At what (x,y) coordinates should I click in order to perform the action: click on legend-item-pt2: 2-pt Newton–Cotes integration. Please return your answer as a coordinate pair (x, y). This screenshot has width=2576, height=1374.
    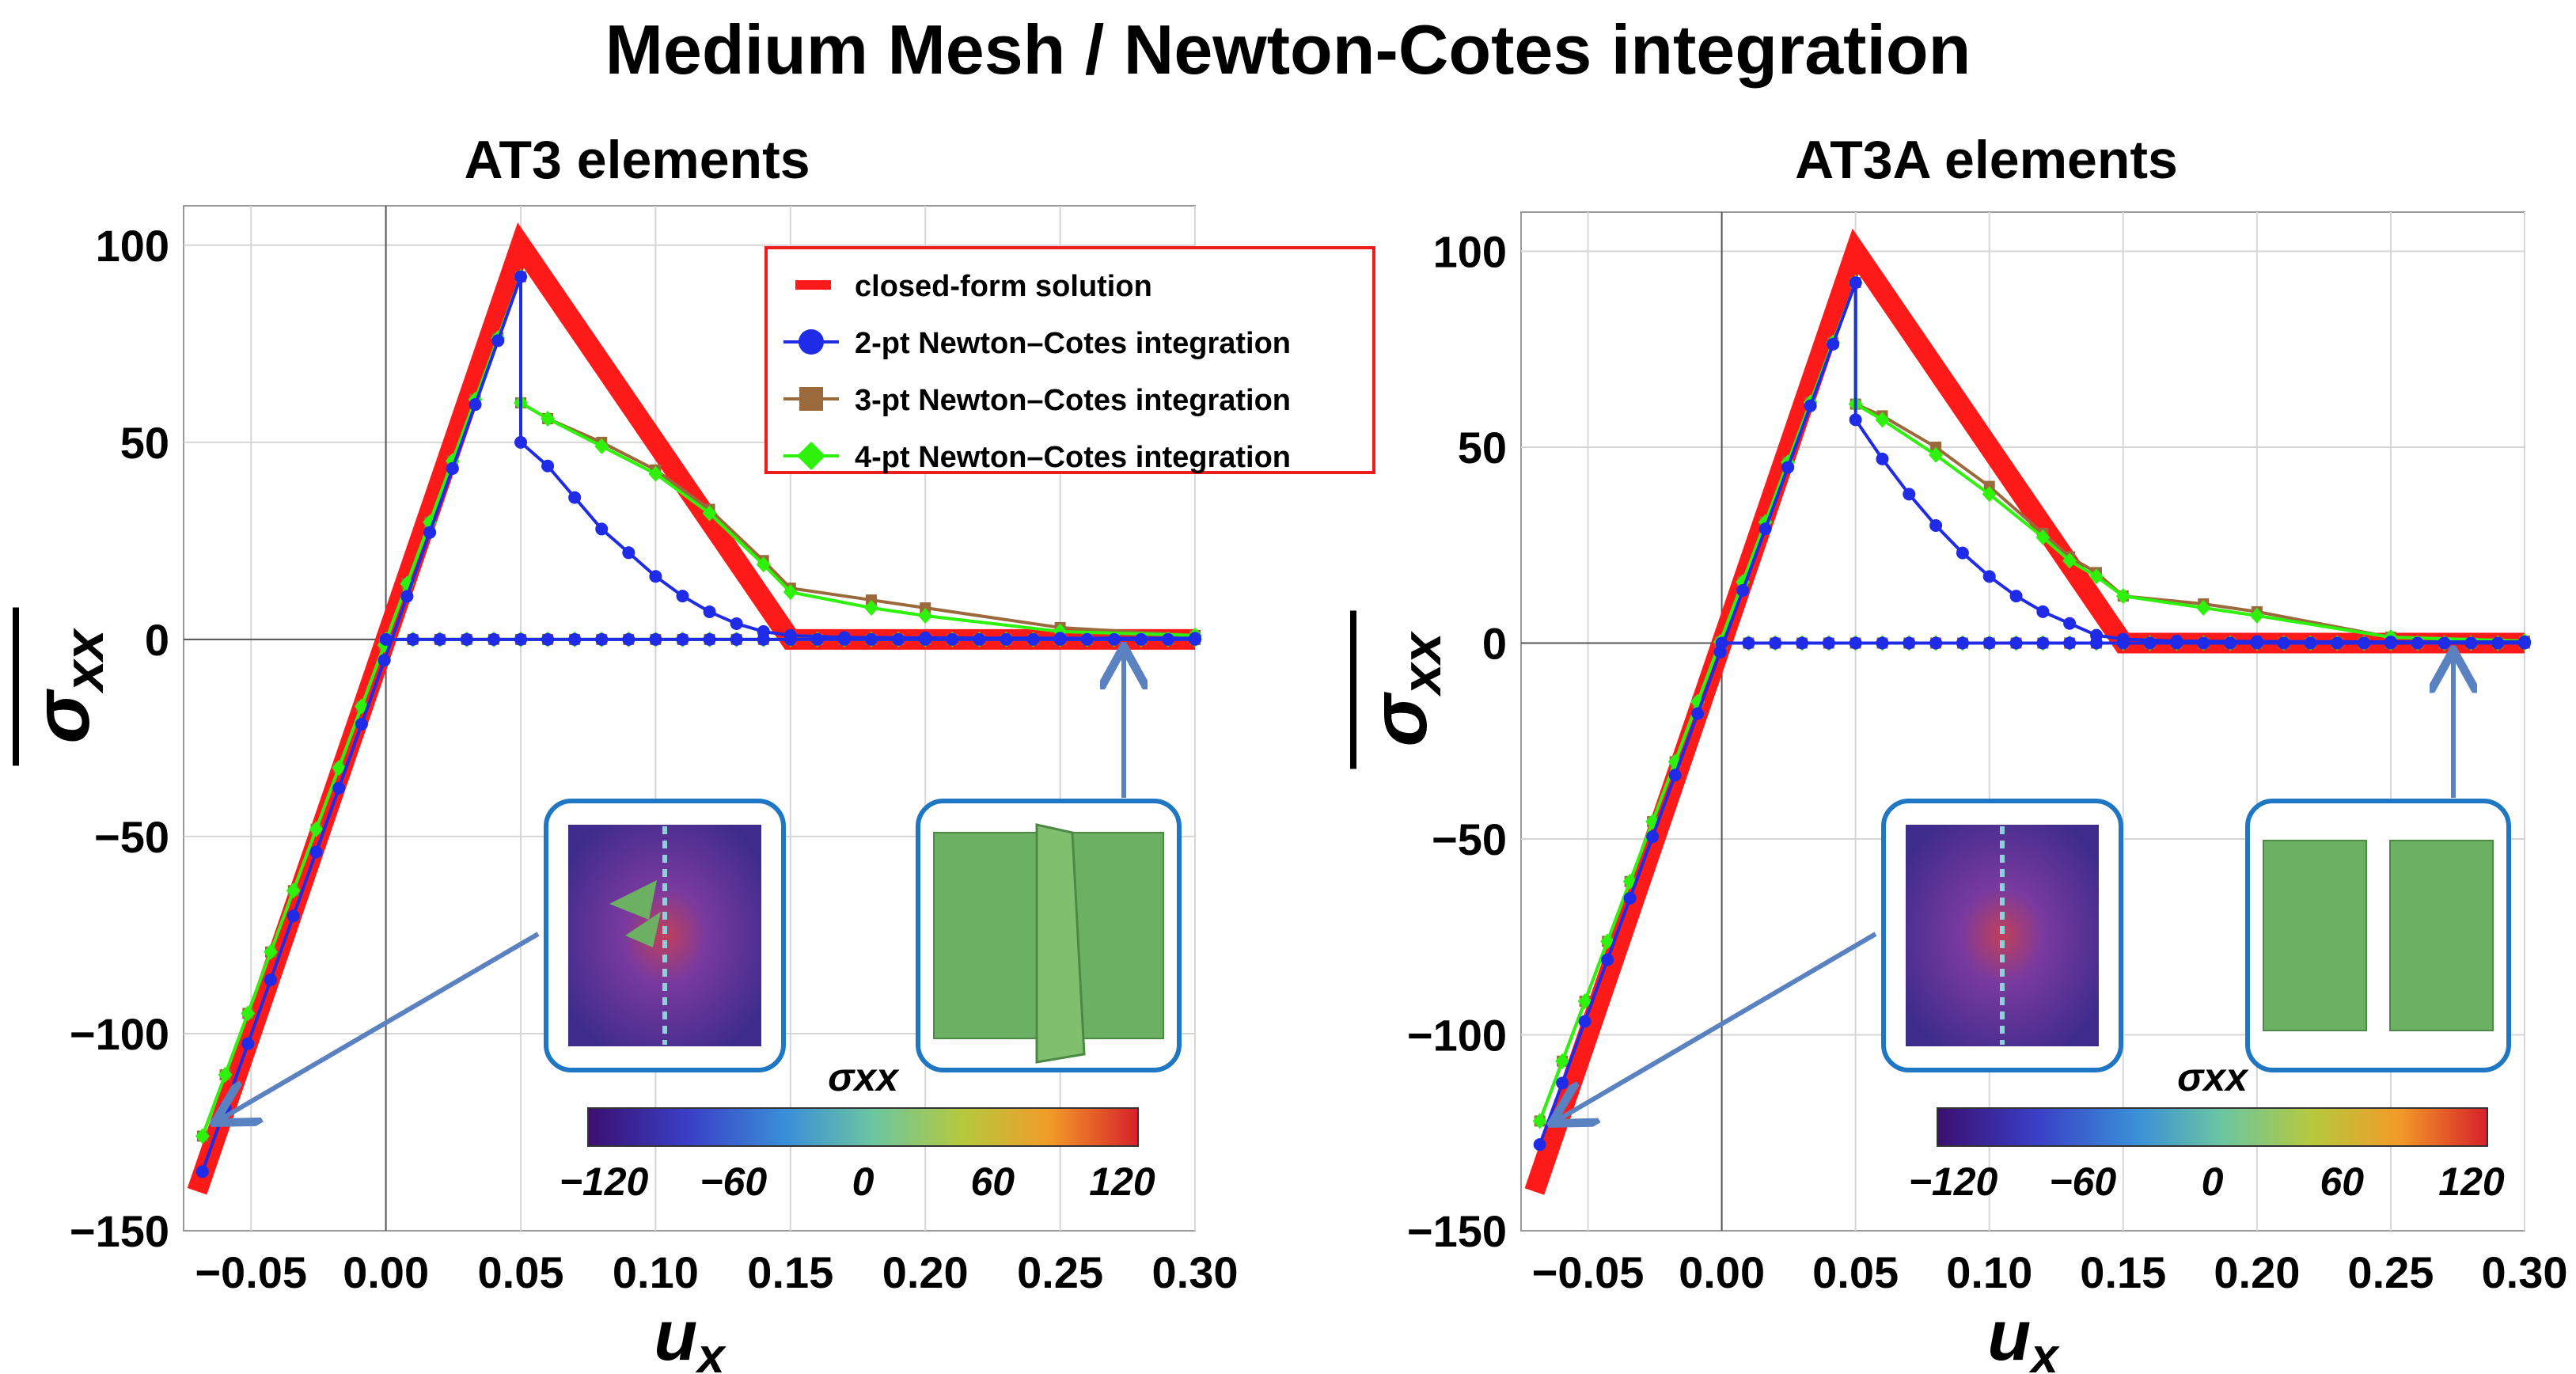
    Looking at the image, I should click on (1037, 343).